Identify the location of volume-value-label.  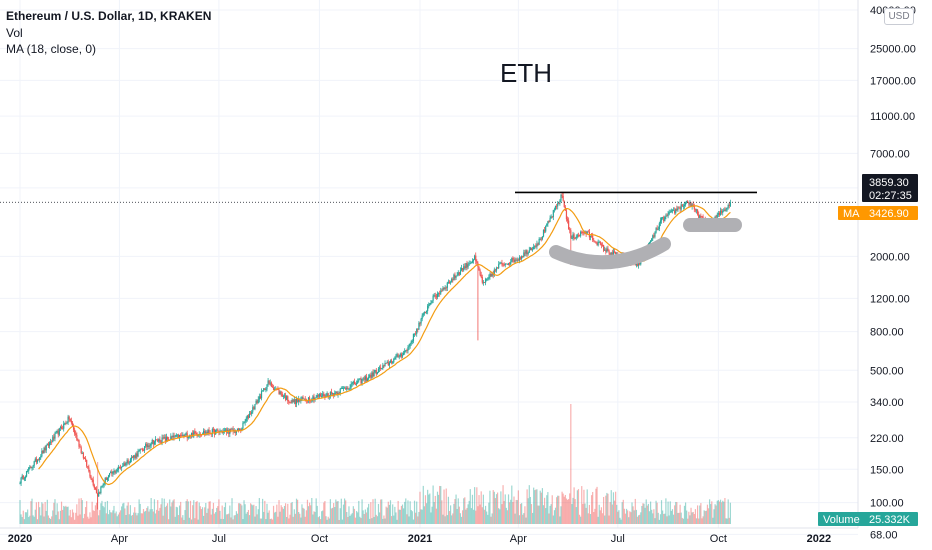
(868, 519).